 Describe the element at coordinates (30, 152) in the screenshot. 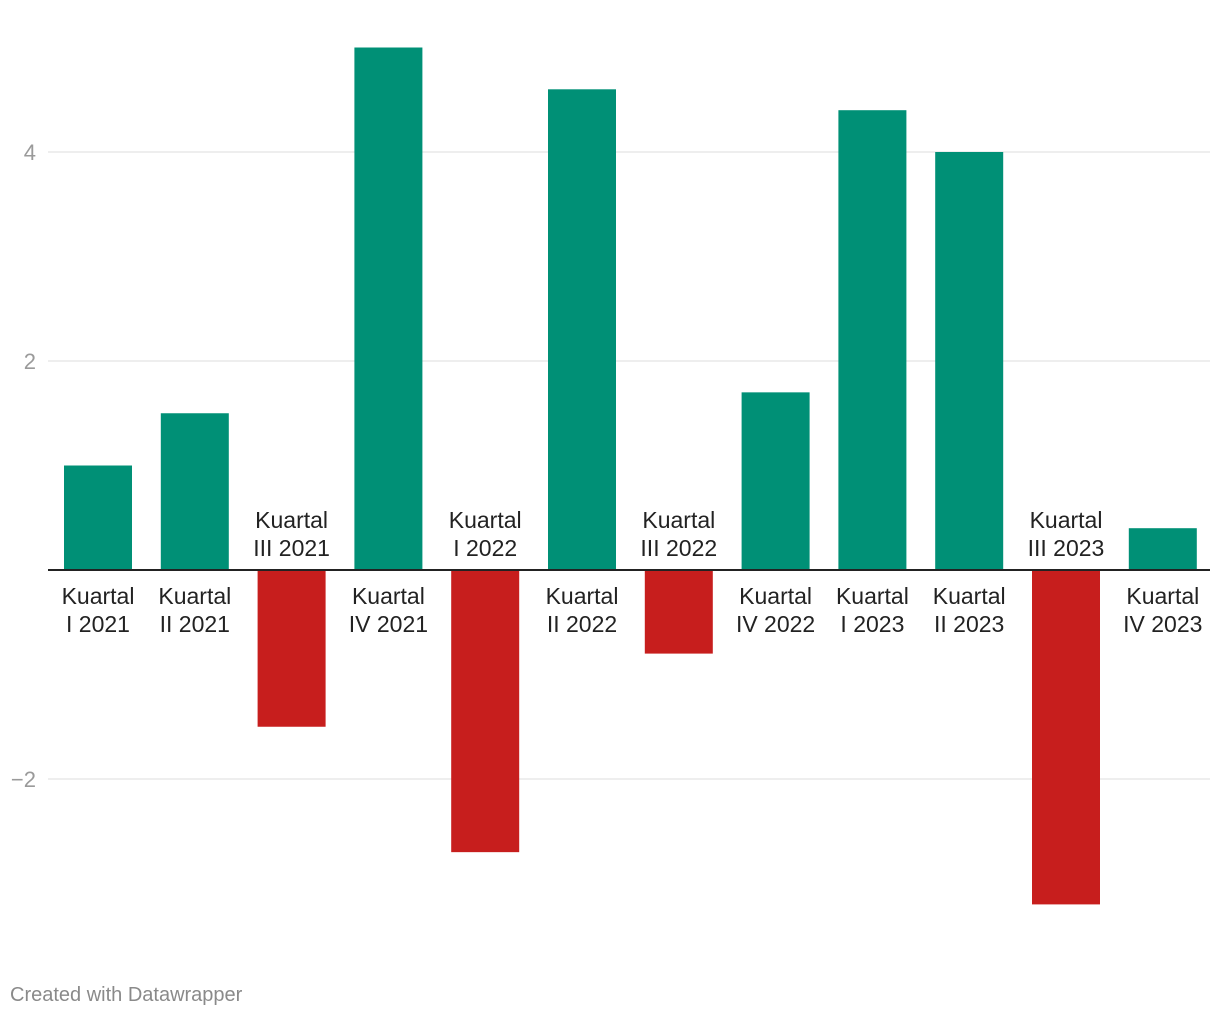

I see `y-tick-label: 4` at that location.